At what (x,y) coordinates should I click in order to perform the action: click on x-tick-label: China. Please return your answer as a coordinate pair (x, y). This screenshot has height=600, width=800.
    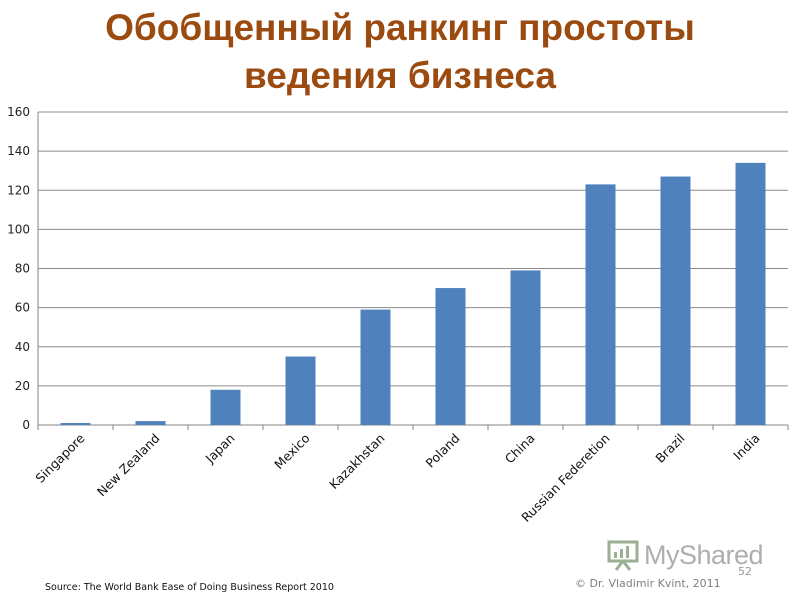
    Looking at the image, I should click on (520, 449).